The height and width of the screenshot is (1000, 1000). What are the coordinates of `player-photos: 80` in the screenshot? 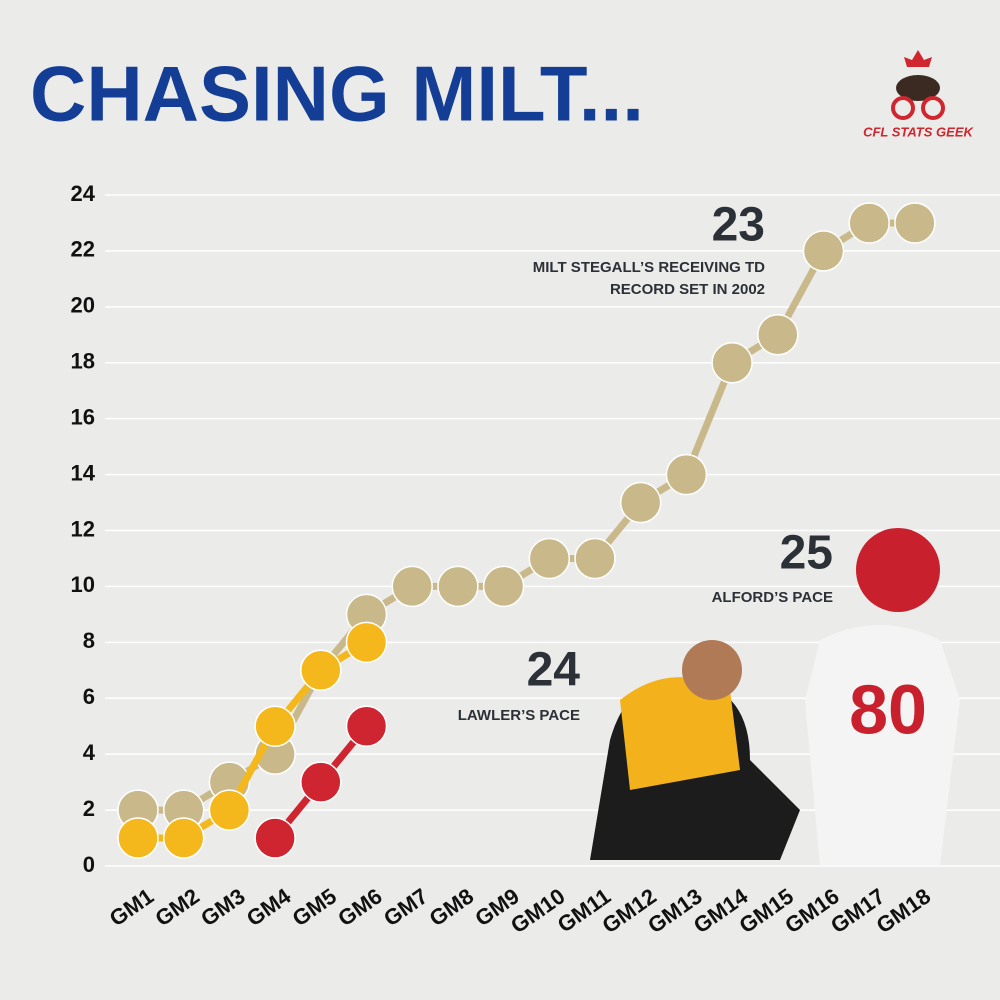 It's located at (775, 696).